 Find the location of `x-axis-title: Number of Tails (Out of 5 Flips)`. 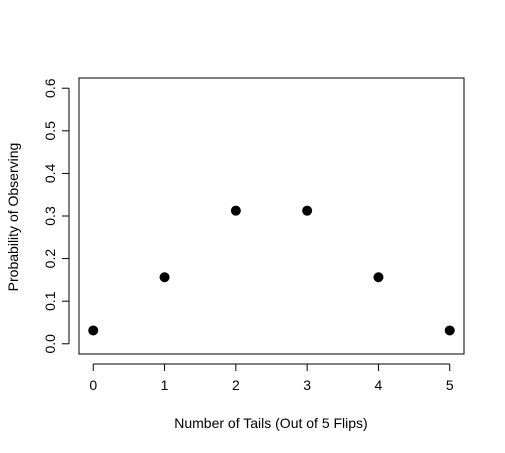

x-axis-title: Number of Tails (Out of 5 Flips) is located at coordinates (270, 423).